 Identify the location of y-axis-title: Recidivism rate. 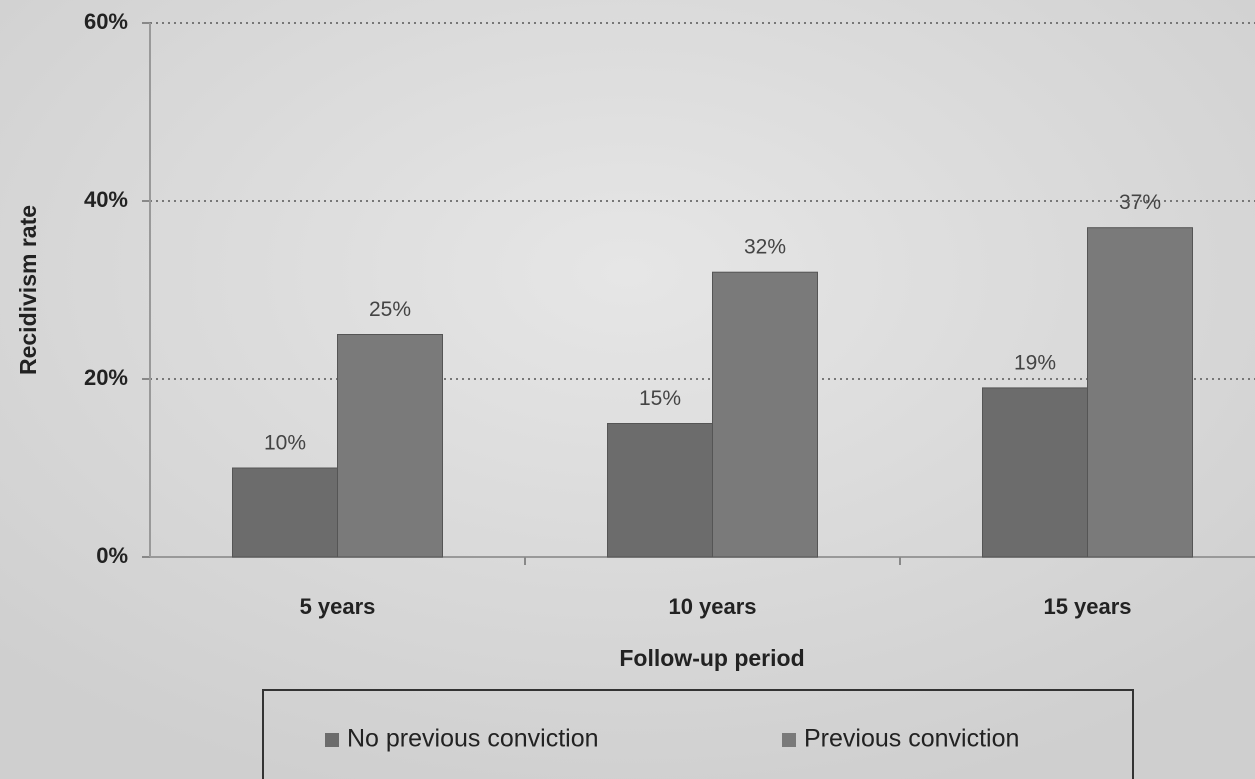
(28, 290).